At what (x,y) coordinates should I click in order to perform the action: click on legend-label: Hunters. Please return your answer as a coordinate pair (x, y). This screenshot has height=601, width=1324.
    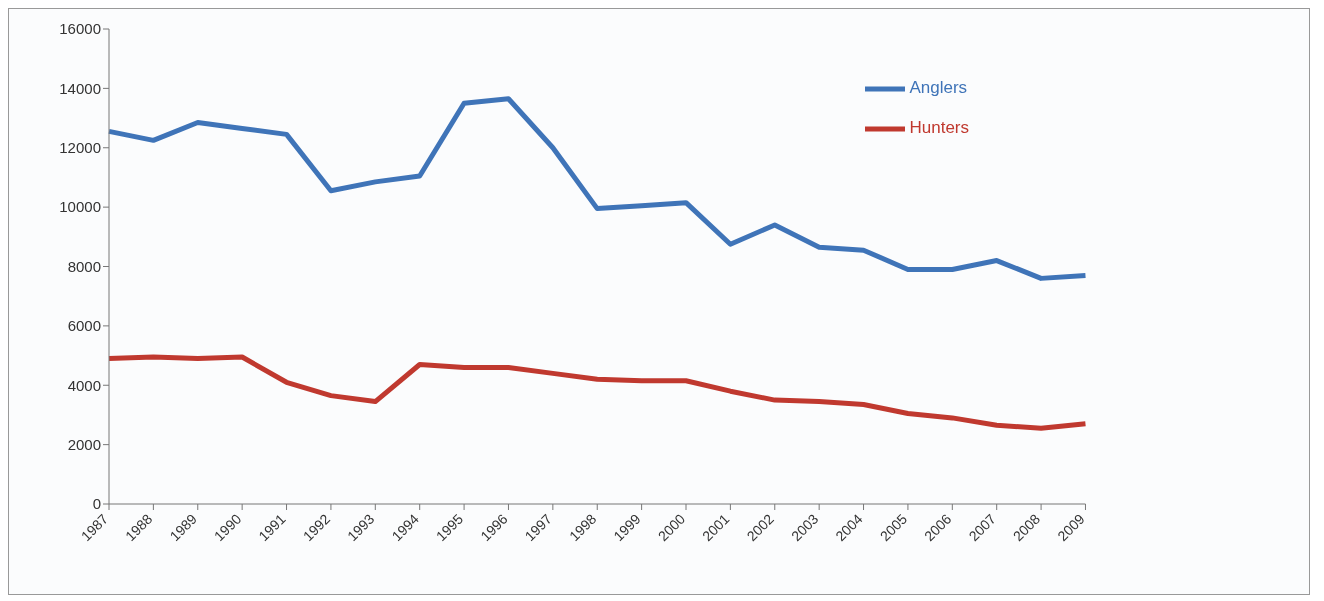
    Looking at the image, I should click on (939, 128).